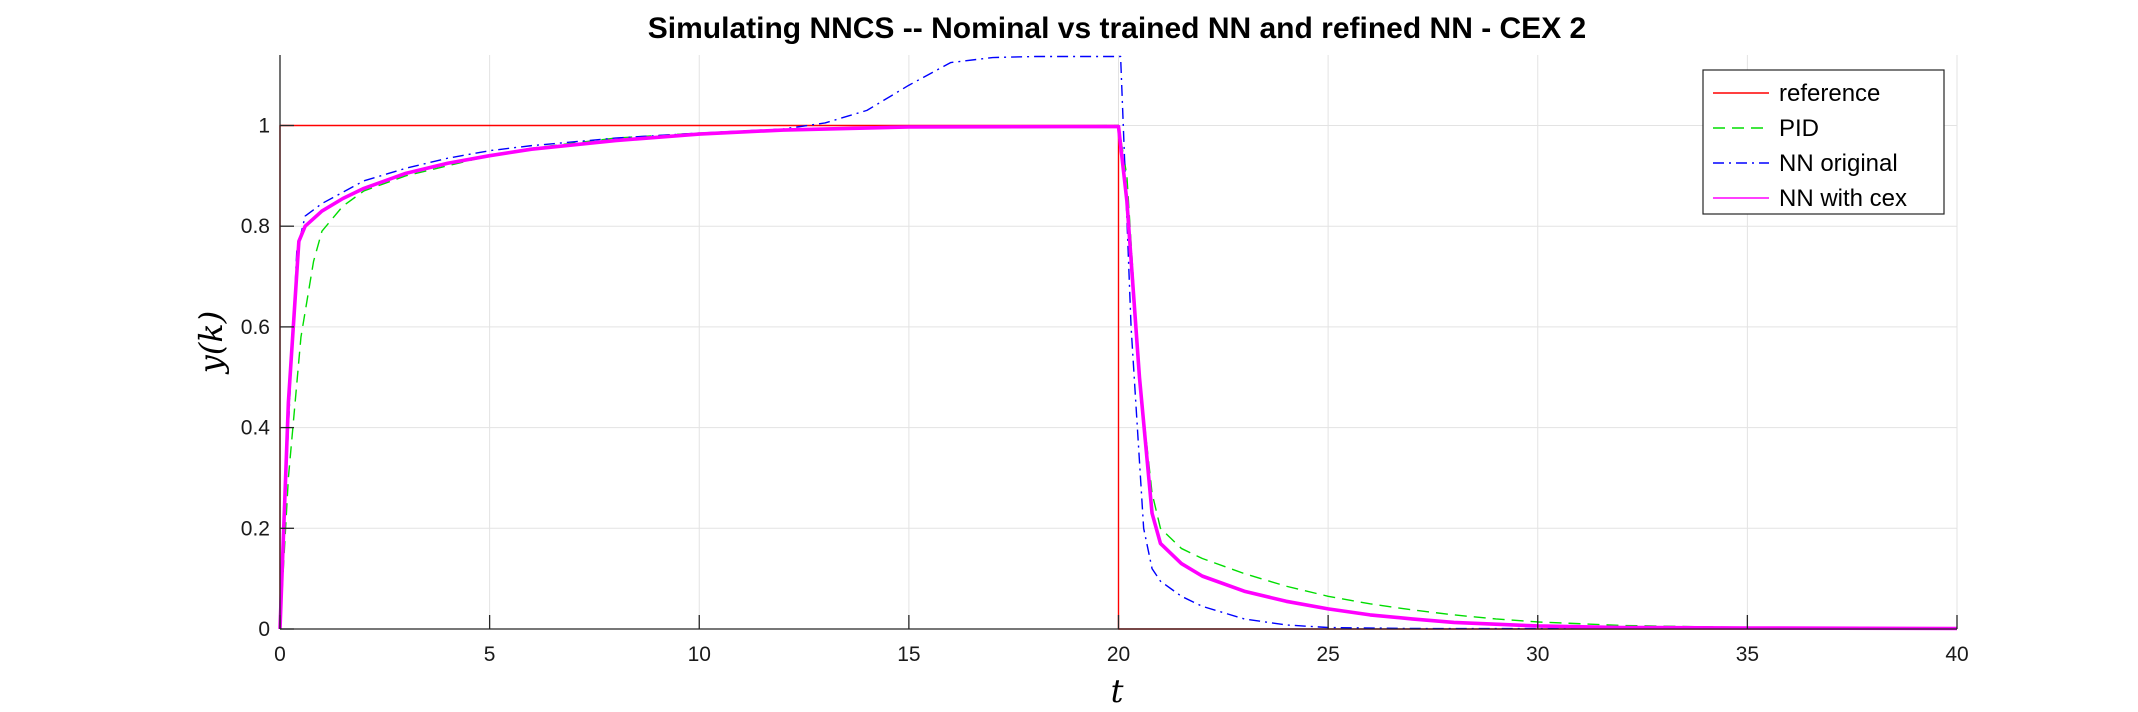 The width and height of the screenshot is (2138, 712). I want to click on legend-label-nn-original: NN original, so click(1838, 163).